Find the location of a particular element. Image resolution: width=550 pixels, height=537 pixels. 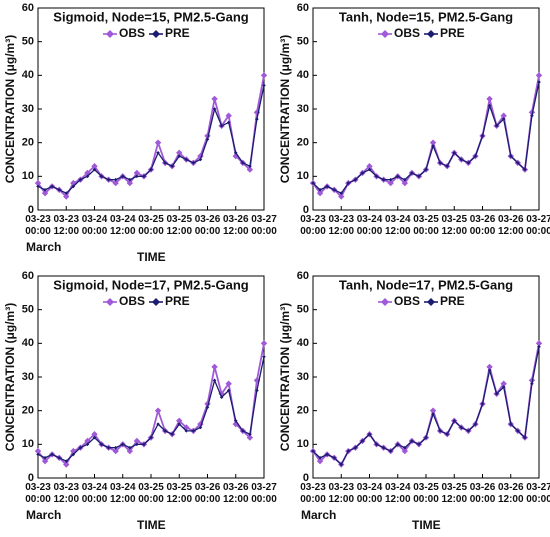

chart-title: Sigmoid, Node=15, PM2.5-Gang is located at coordinates (150, 16).